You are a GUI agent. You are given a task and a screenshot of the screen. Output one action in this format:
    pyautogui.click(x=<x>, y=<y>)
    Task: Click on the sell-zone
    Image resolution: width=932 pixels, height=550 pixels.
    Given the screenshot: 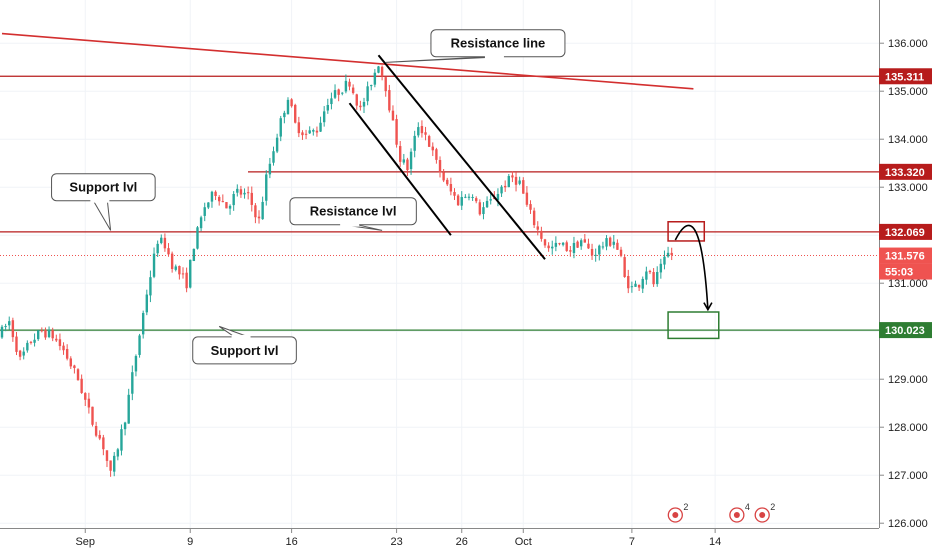 What is the action you would take?
    pyautogui.click(x=686, y=231)
    